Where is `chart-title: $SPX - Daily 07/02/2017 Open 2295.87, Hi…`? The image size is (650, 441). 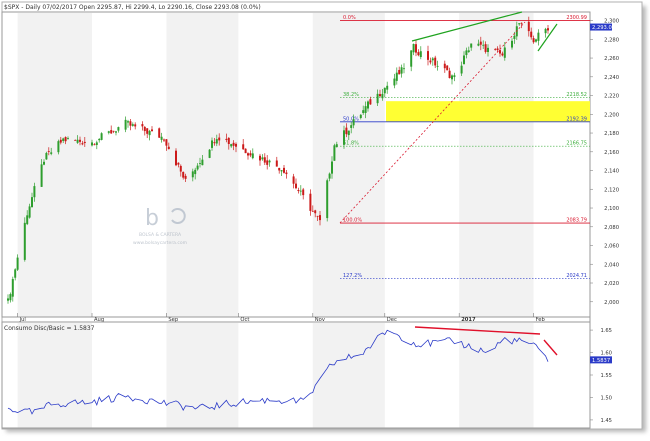 chart-title: $SPX - Daily 07/02/2017 Open 2295.87, Hi… is located at coordinates (132, 7).